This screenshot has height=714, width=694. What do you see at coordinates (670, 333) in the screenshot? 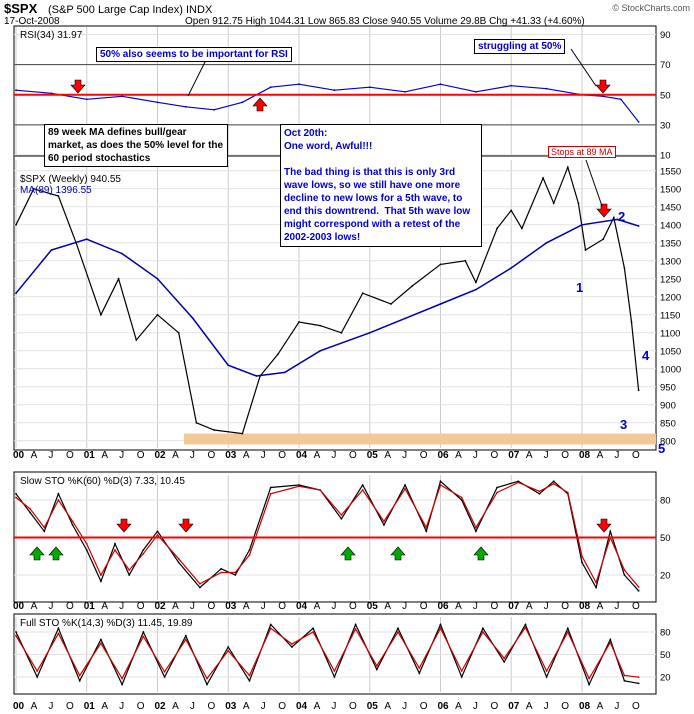
I see `y-tick-label: 1100` at bounding box center [670, 333].